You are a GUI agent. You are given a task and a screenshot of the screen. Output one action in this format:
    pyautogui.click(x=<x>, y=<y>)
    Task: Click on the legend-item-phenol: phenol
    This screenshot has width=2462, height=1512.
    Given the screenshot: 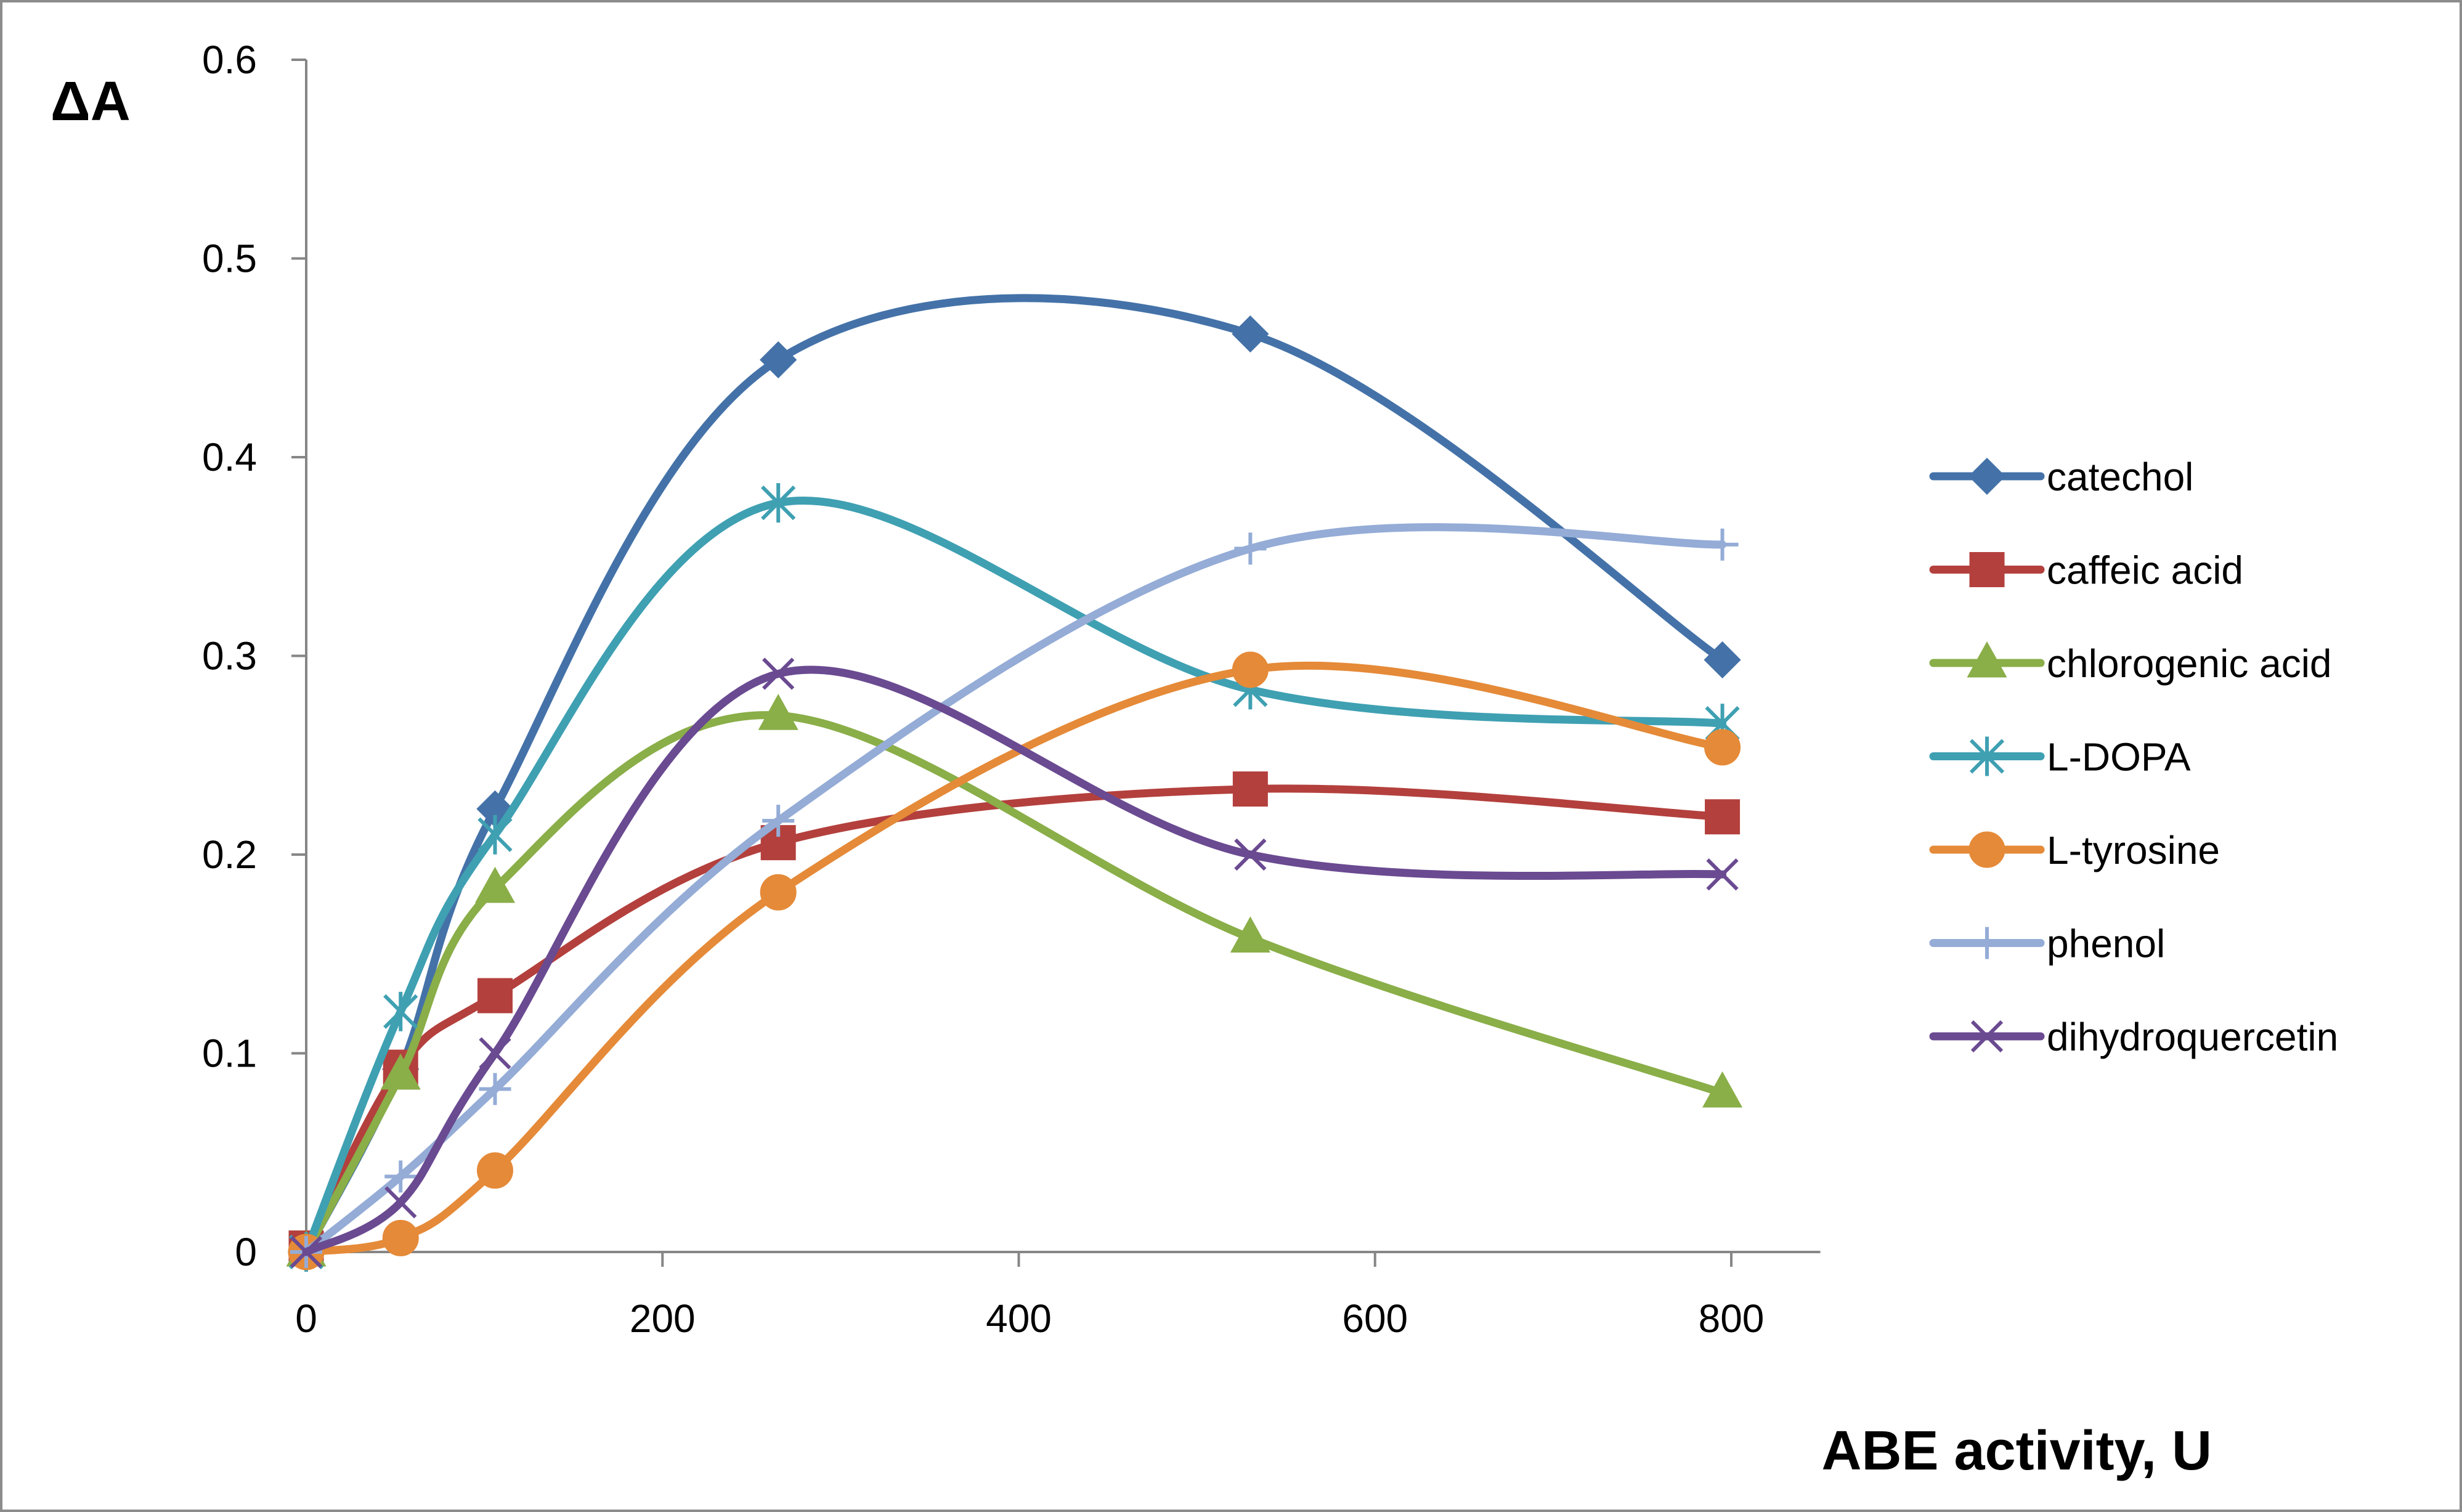 What is the action you would take?
    pyautogui.click(x=2047, y=944)
    